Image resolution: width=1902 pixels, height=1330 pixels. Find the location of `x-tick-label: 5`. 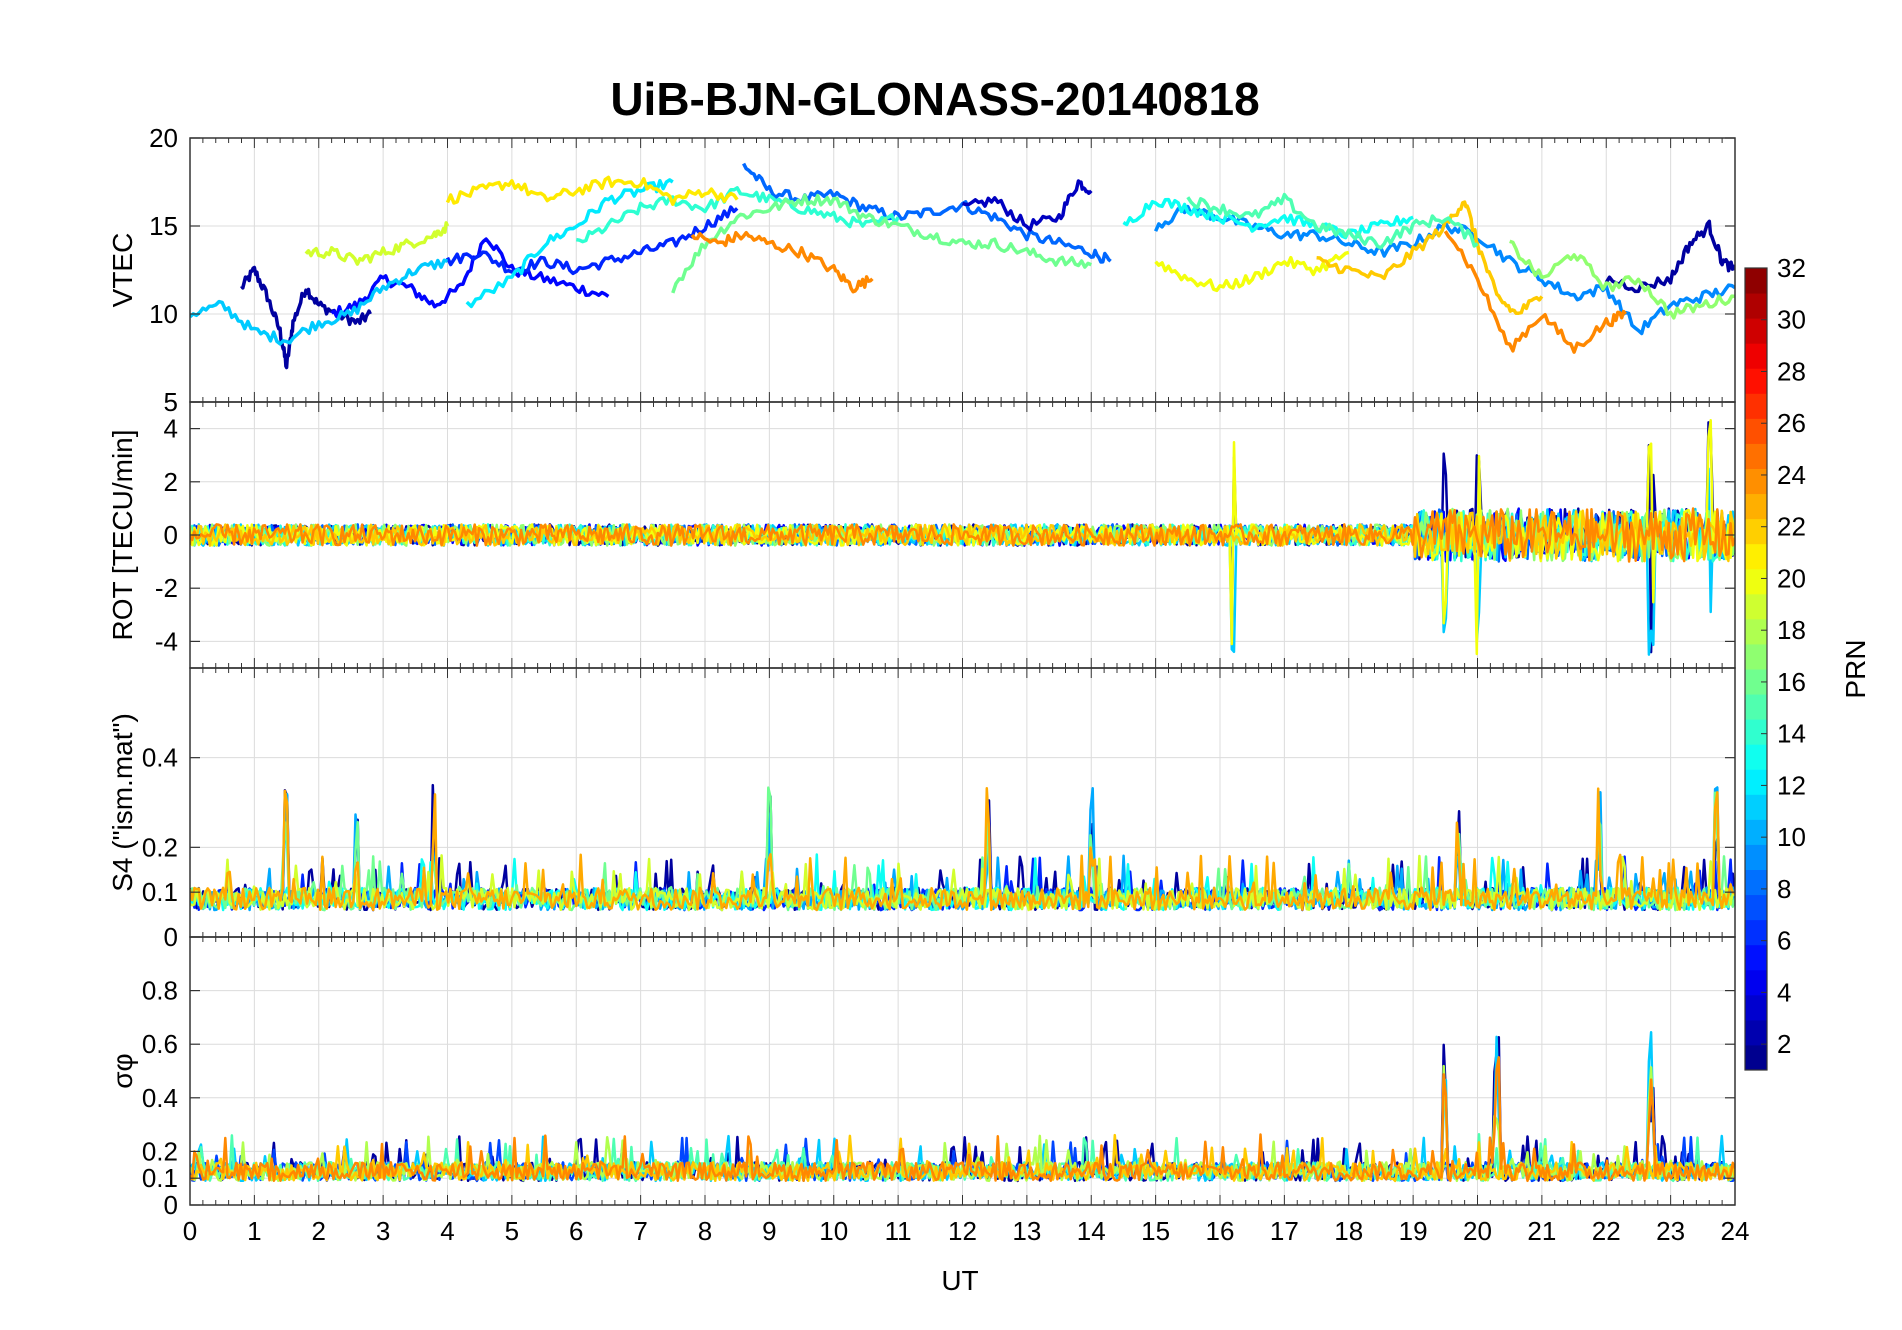

x-tick-label: 5 is located at coordinates (512, 1231).